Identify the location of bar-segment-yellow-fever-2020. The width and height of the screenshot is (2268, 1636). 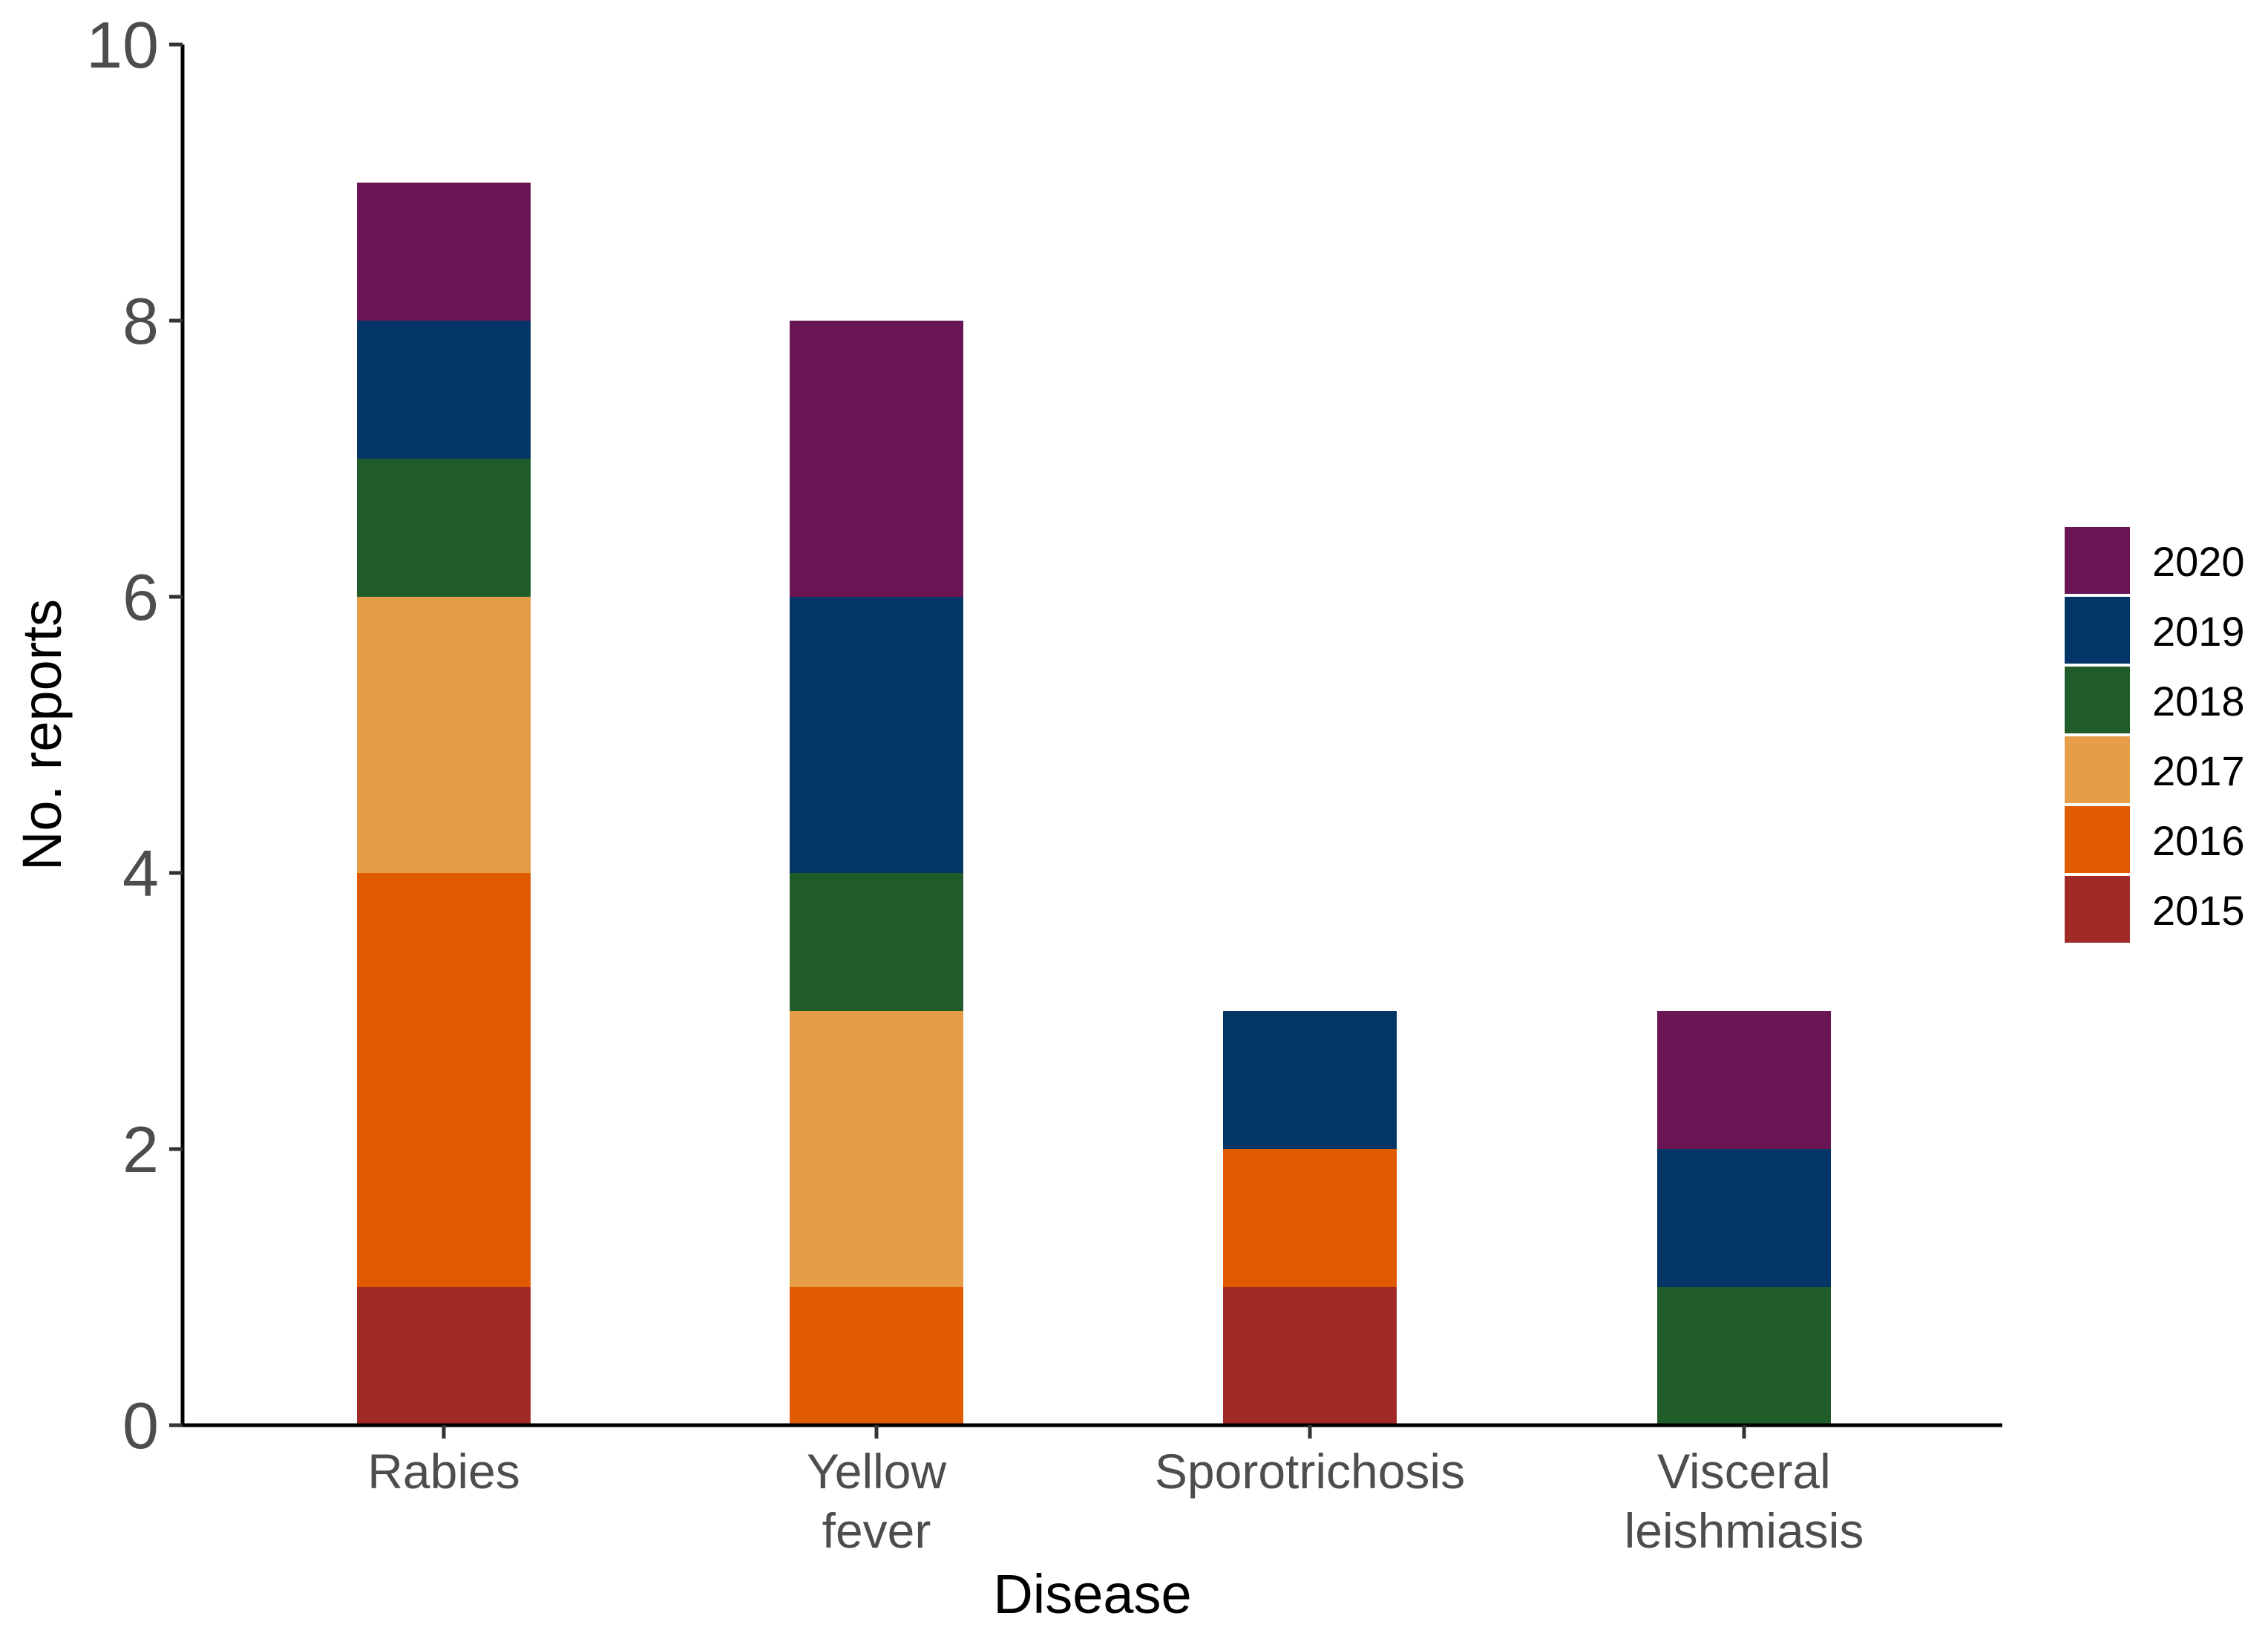
(876, 459).